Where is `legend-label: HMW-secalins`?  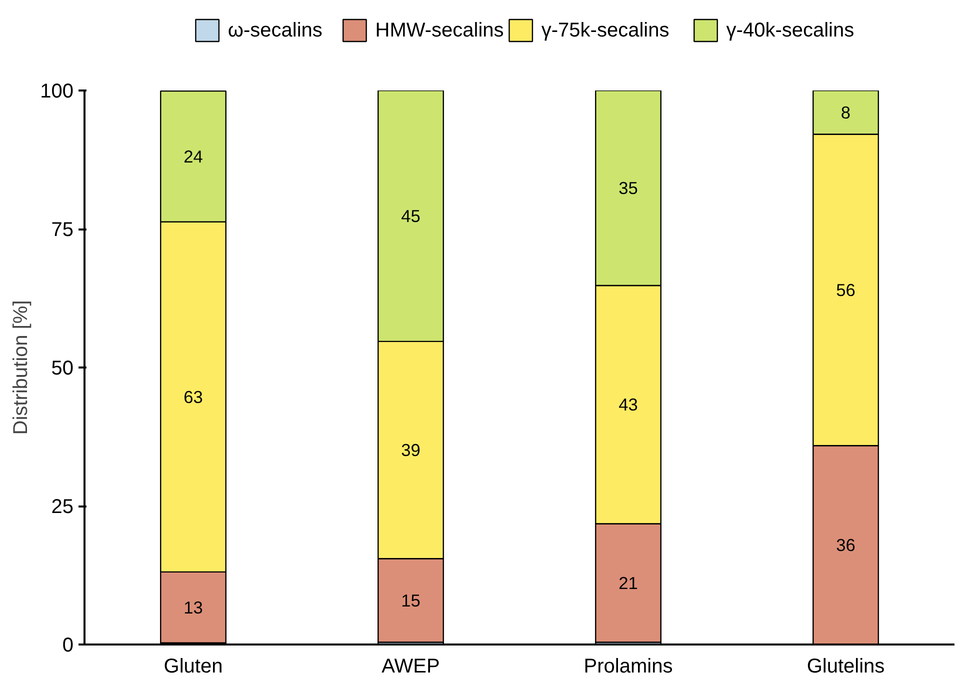 legend-label: HMW-secalins is located at coordinates (439, 31).